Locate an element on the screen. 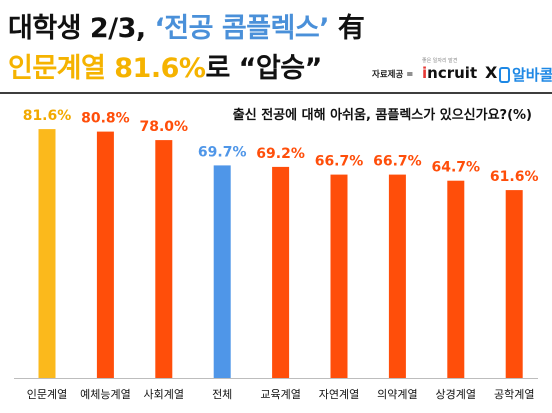 This screenshot has width=552, height=413. incruit-logo-rest: ncruit is located at coordinates (452, 73).